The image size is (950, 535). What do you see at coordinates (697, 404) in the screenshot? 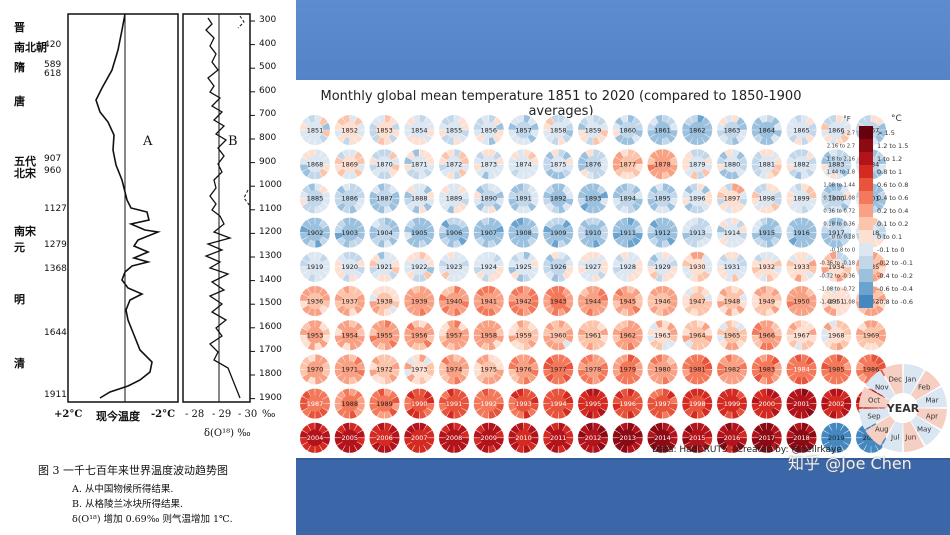
I see `year-label: 1998` at bounding box center [697, 404].